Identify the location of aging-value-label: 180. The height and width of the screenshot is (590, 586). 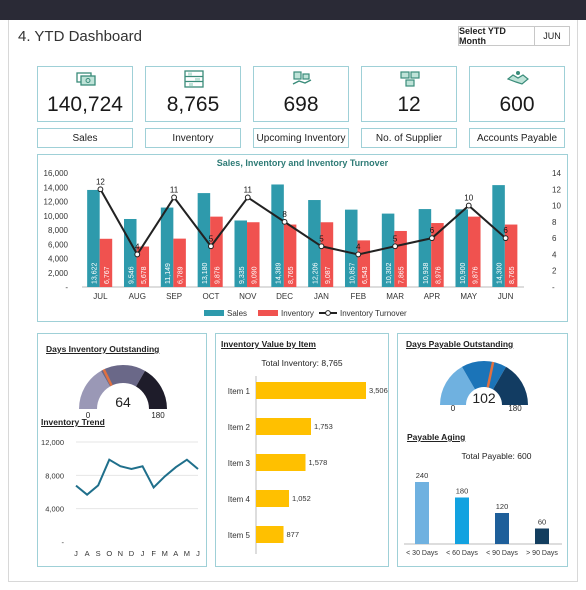
(462, 491).